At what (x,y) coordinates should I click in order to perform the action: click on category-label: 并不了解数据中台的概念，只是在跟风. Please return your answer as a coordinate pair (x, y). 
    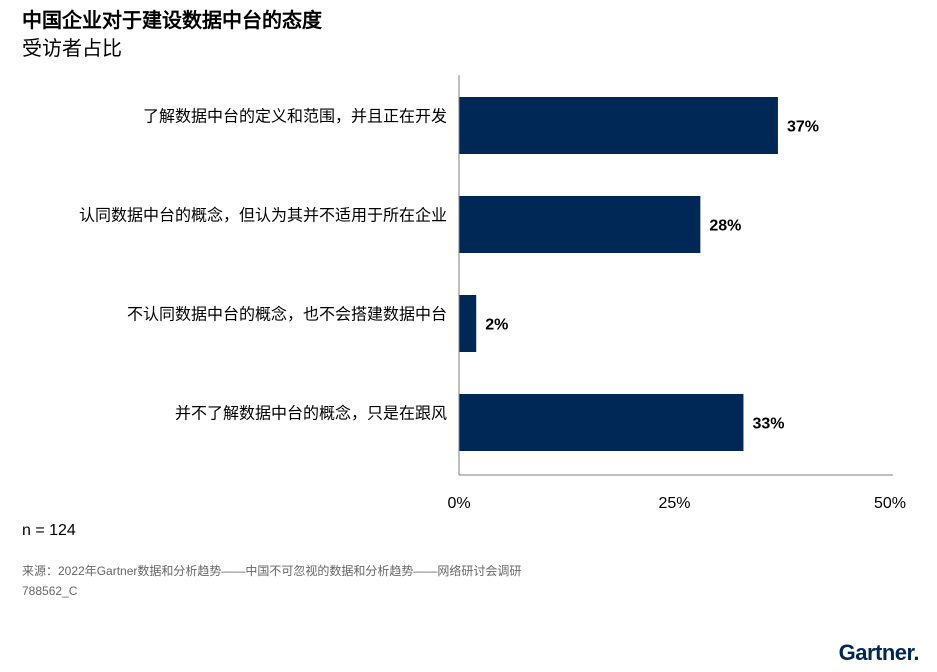
    Looking at the image, I should click on (311, 413).